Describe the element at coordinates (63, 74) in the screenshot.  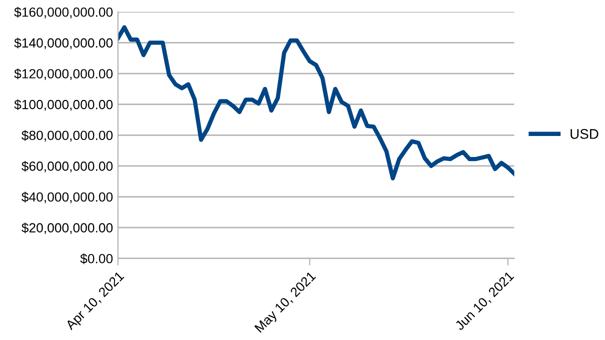
I see `y-tick-label: $120,000,000.00` at that location.